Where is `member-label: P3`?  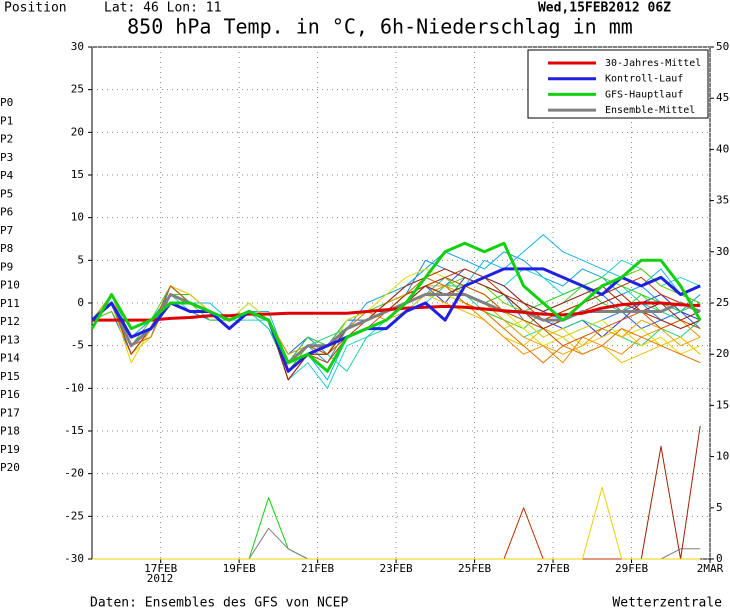
member-label: P3 is located at coordinates (6, 157).